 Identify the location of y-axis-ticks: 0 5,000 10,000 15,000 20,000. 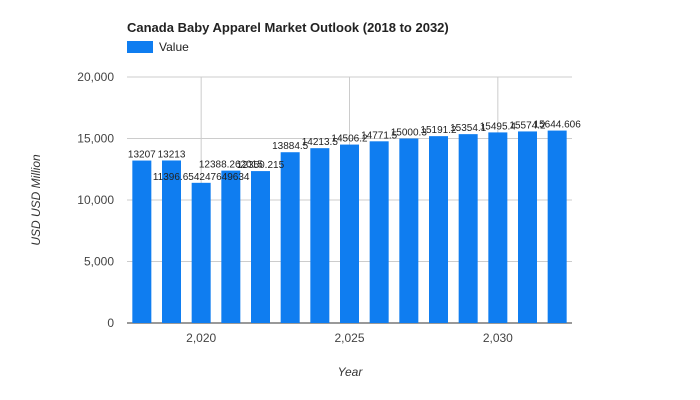
(95, 200).